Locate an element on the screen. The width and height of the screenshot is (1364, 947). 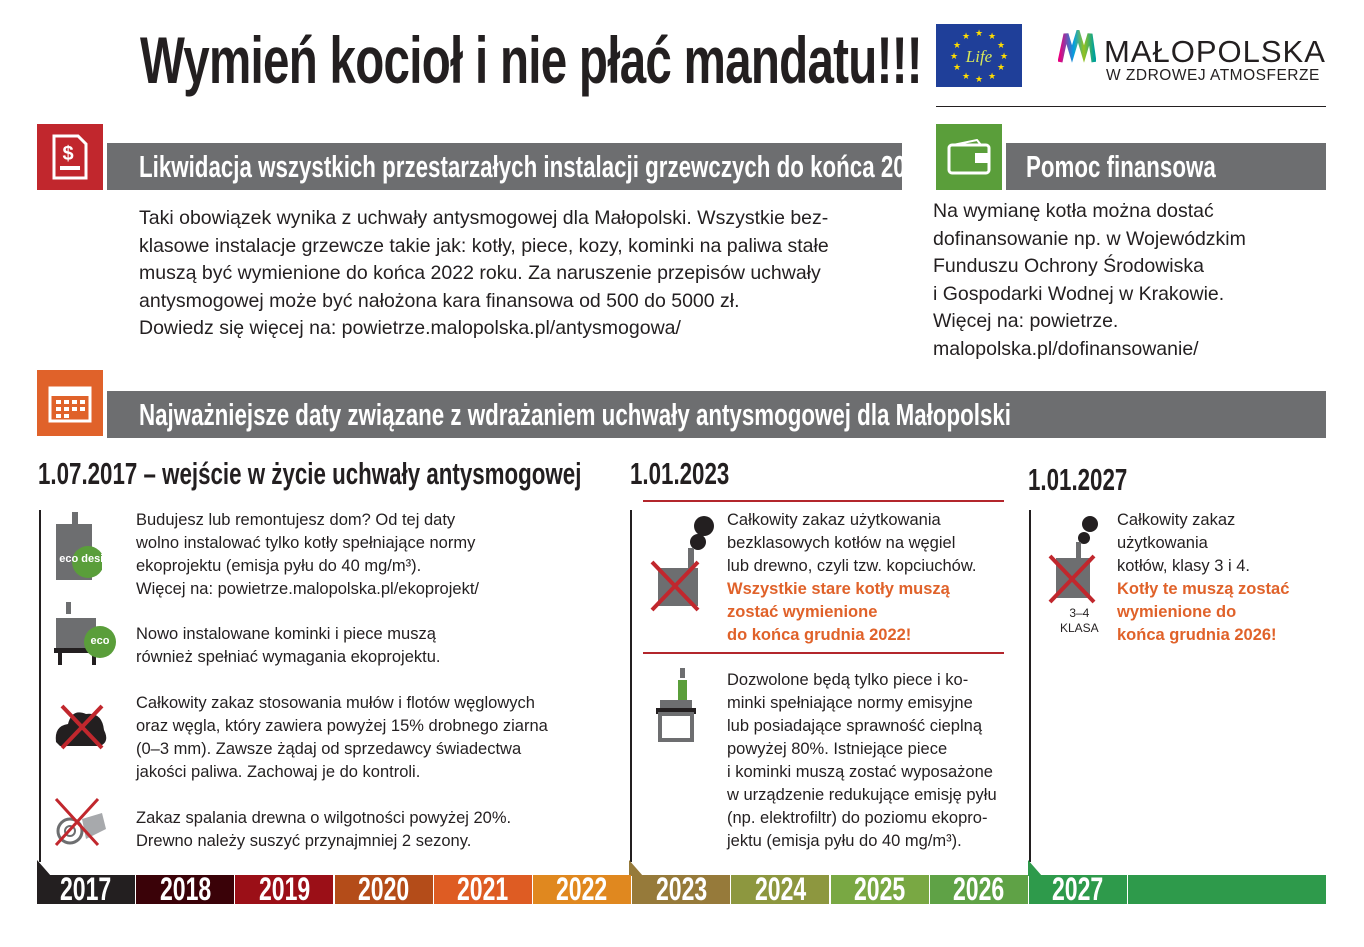
section-header-financing: Pomoc finansowa is located at coordinates (1166, 166).